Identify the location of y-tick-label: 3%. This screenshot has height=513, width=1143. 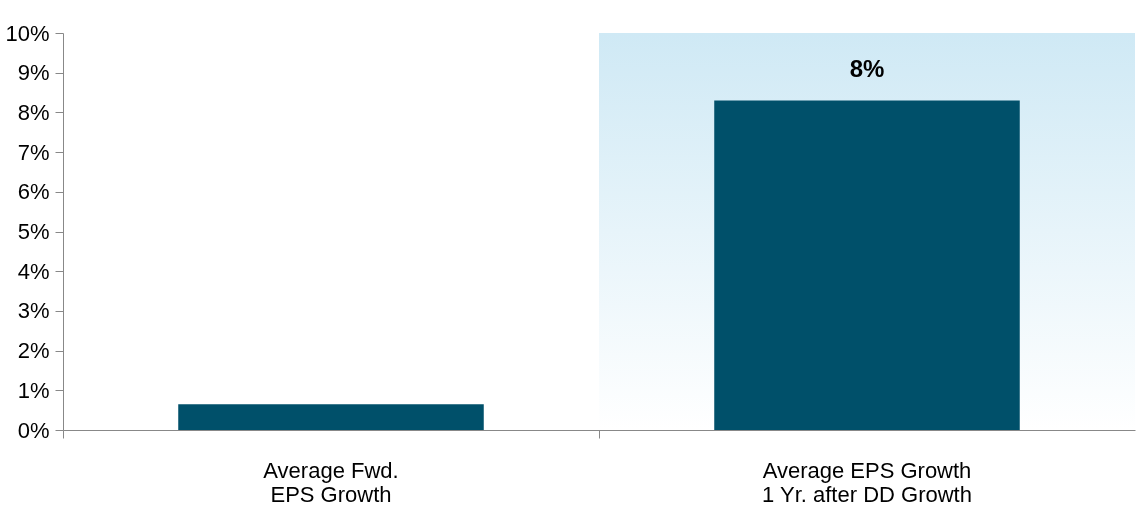
(33, 311).